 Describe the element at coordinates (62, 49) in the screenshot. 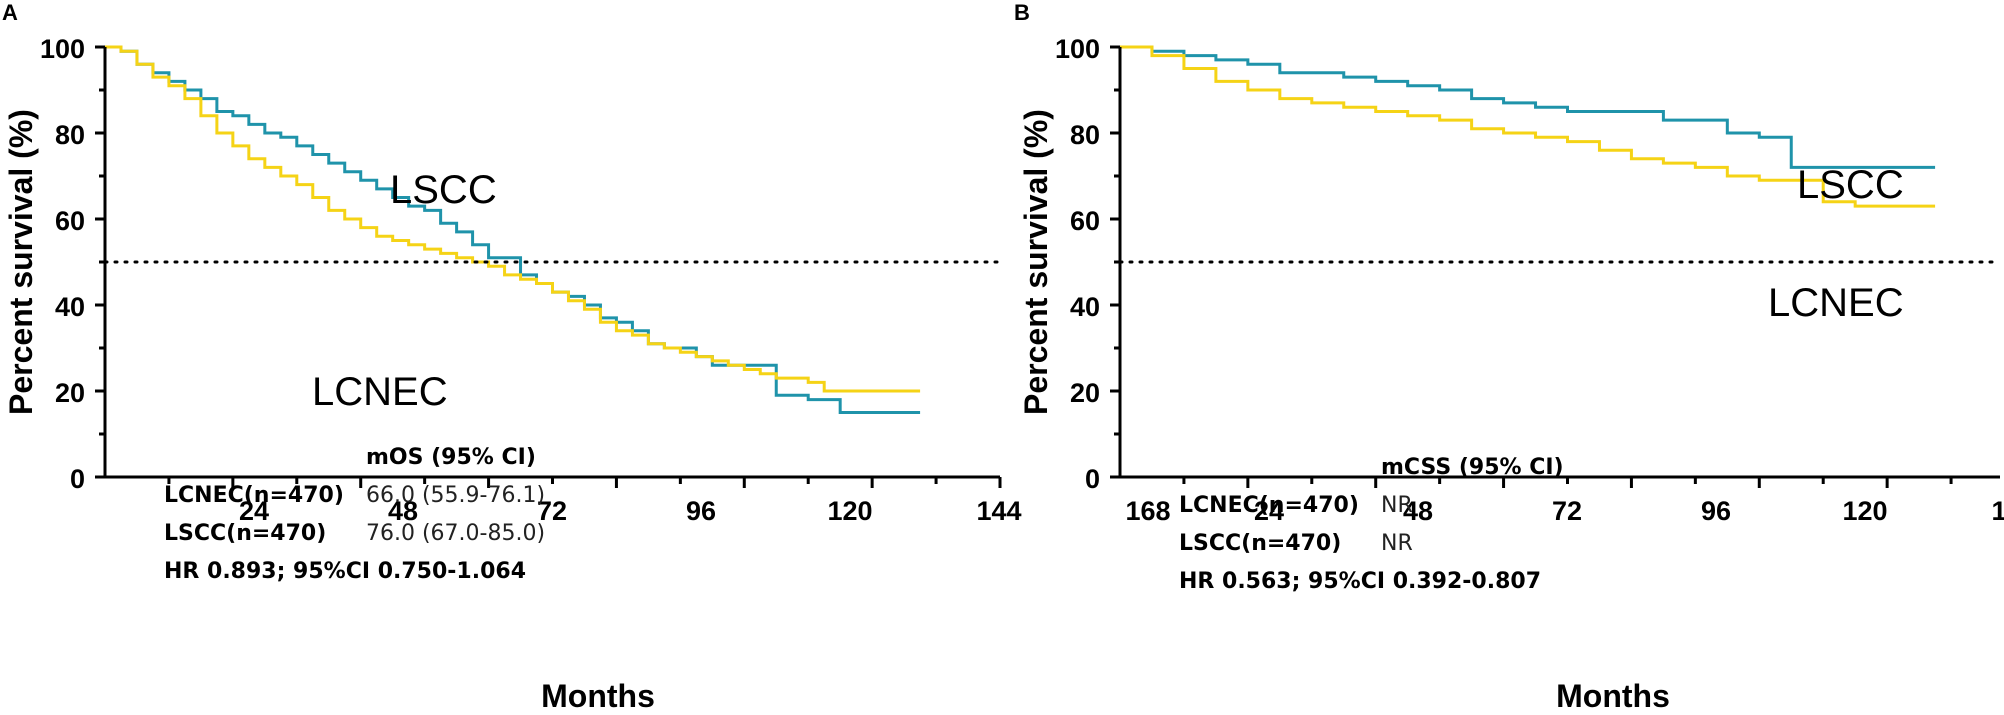

I see `panel-a-ytick-label: 100` at that location.